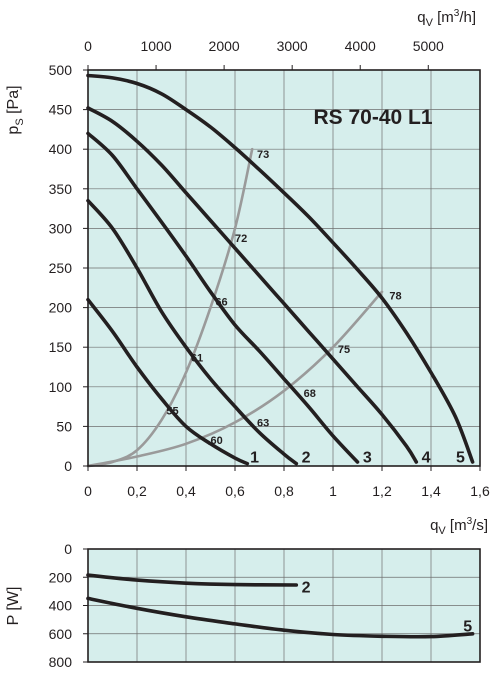  Describe the element at coordinates (68, 549) in the screenshot. I see `power-y-tick-label: 0` at that location.